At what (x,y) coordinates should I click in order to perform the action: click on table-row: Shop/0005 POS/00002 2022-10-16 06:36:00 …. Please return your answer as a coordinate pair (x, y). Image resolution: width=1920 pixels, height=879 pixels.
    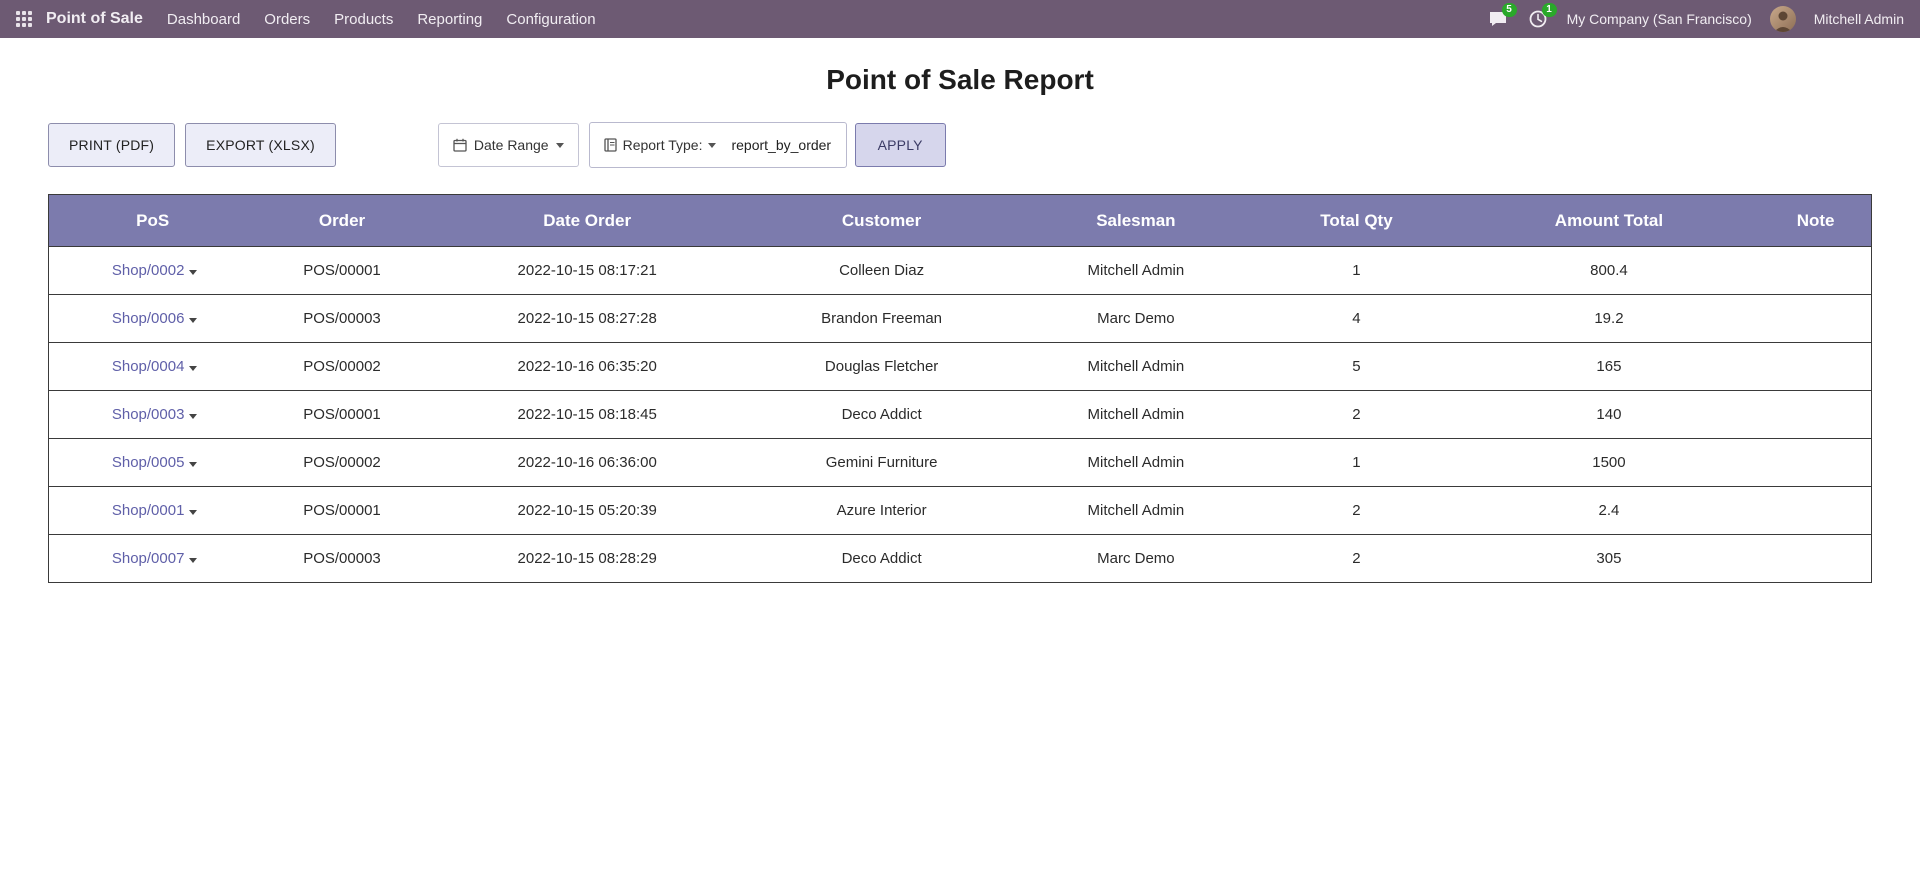
    Looking at the image, I should click on (960, 462).